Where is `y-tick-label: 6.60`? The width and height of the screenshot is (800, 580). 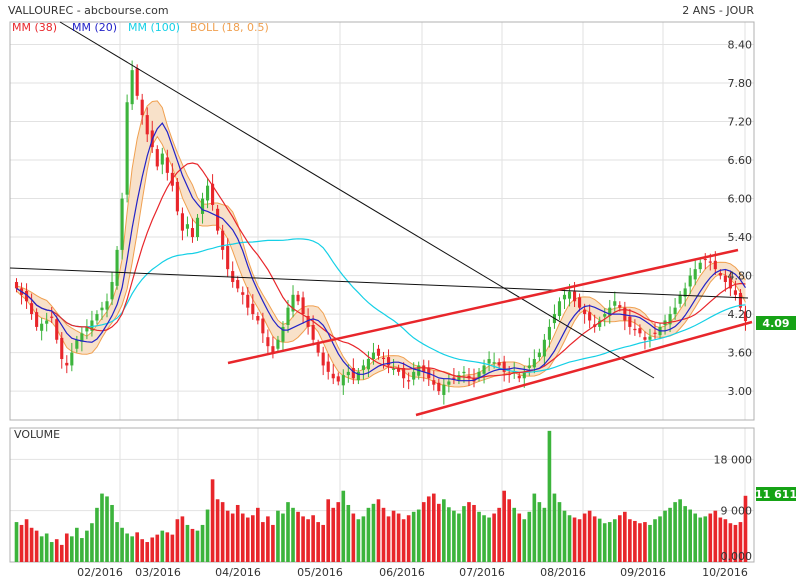
y-tick-label: 6.60 is located at coordinates (740, 160).